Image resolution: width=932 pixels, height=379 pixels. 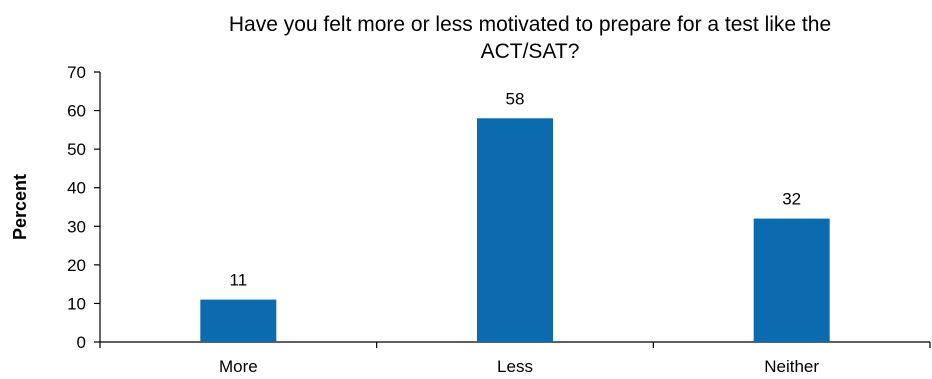 I want to click on y-axis-label: Percent, so click(x=20, y=207).